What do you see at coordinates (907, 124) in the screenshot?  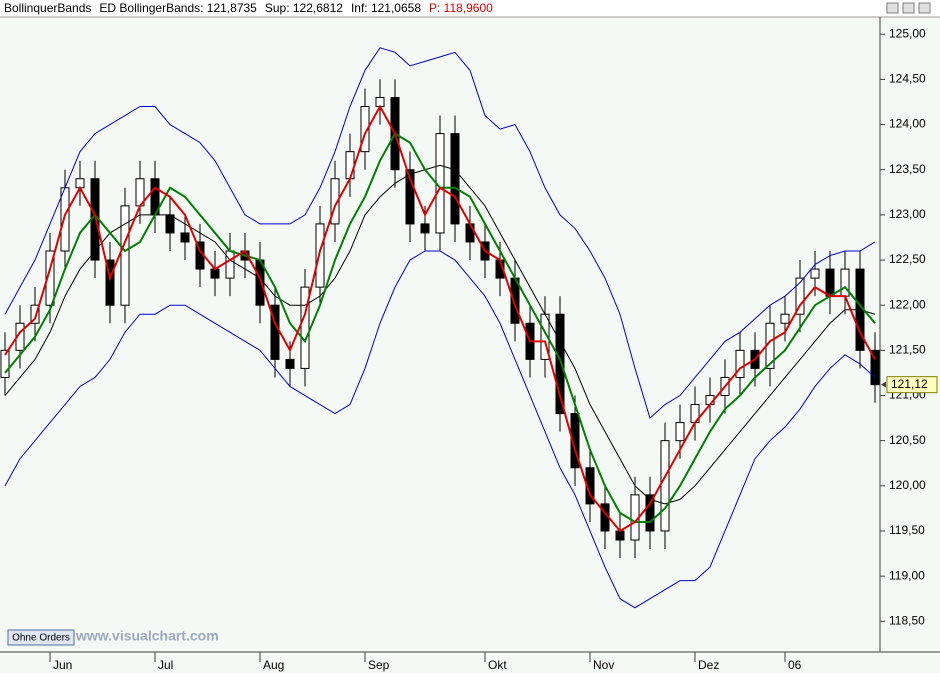 I see `y-tick-label: 124,00` at bounding box center [907, 124].